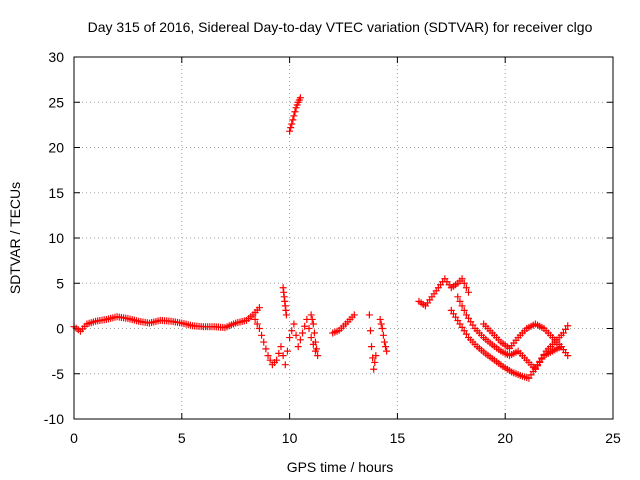  I want to click on y-tick-label: 10, so click(56, 238).